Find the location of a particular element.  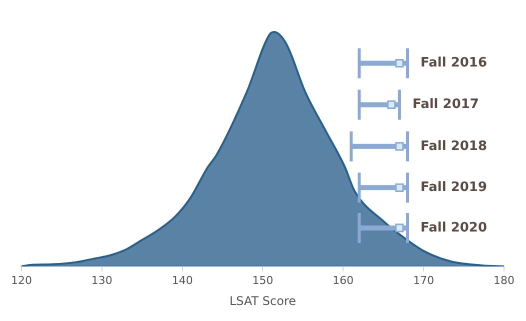

series-label: Fall 2016 is located at coordinates (454, 63).